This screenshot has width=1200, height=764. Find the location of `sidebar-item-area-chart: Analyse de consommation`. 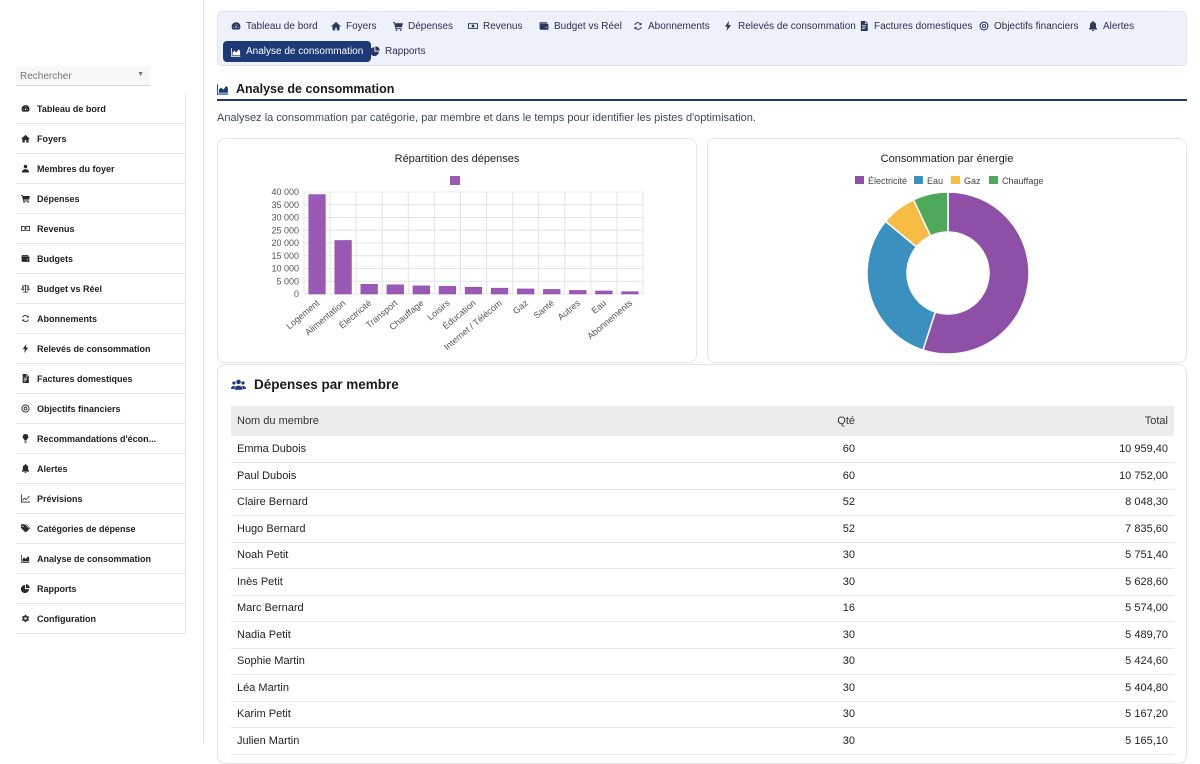

sidebar-item-area-chart: Analyse de consommation is located at coordinates (100, 559).